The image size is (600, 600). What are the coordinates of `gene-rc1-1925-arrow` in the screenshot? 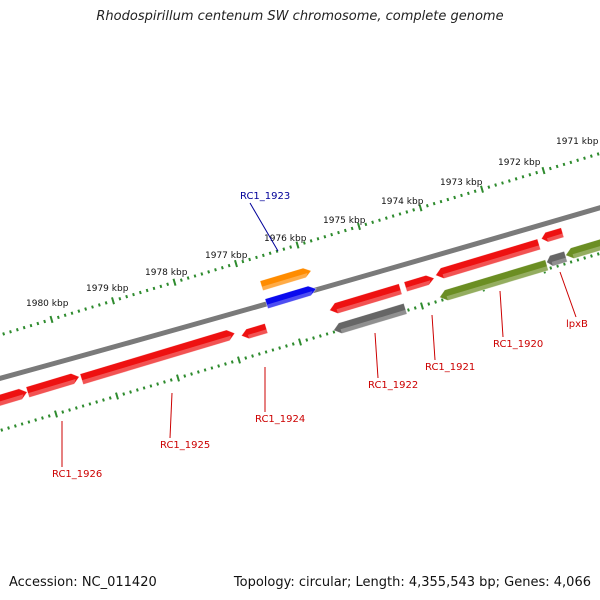 It's located at (52, 385).